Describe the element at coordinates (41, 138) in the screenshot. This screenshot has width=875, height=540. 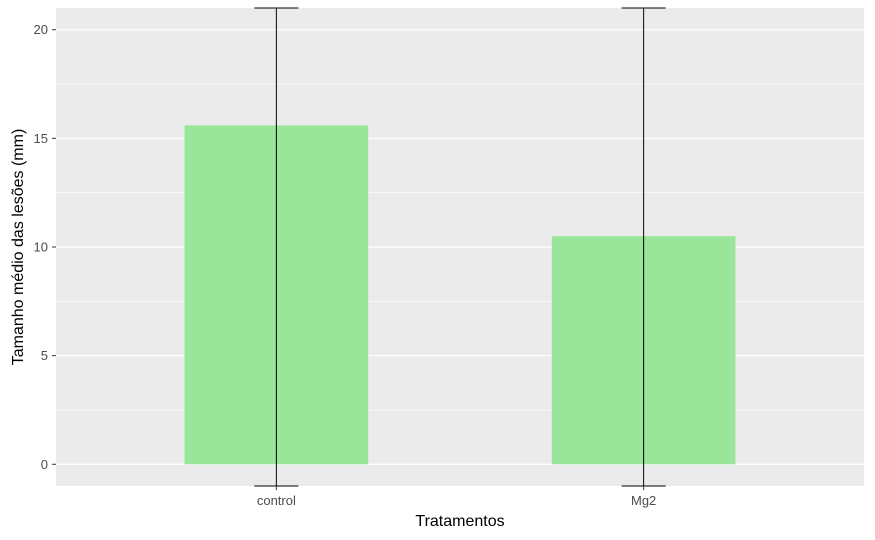
I see `y-tick-label: 15` at that location.